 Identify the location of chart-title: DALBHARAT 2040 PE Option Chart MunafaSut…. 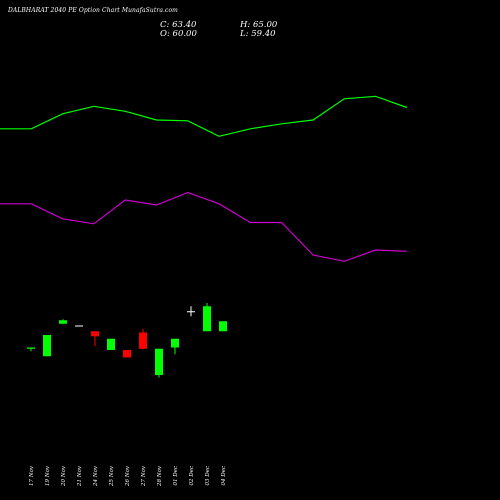
(93, 10).